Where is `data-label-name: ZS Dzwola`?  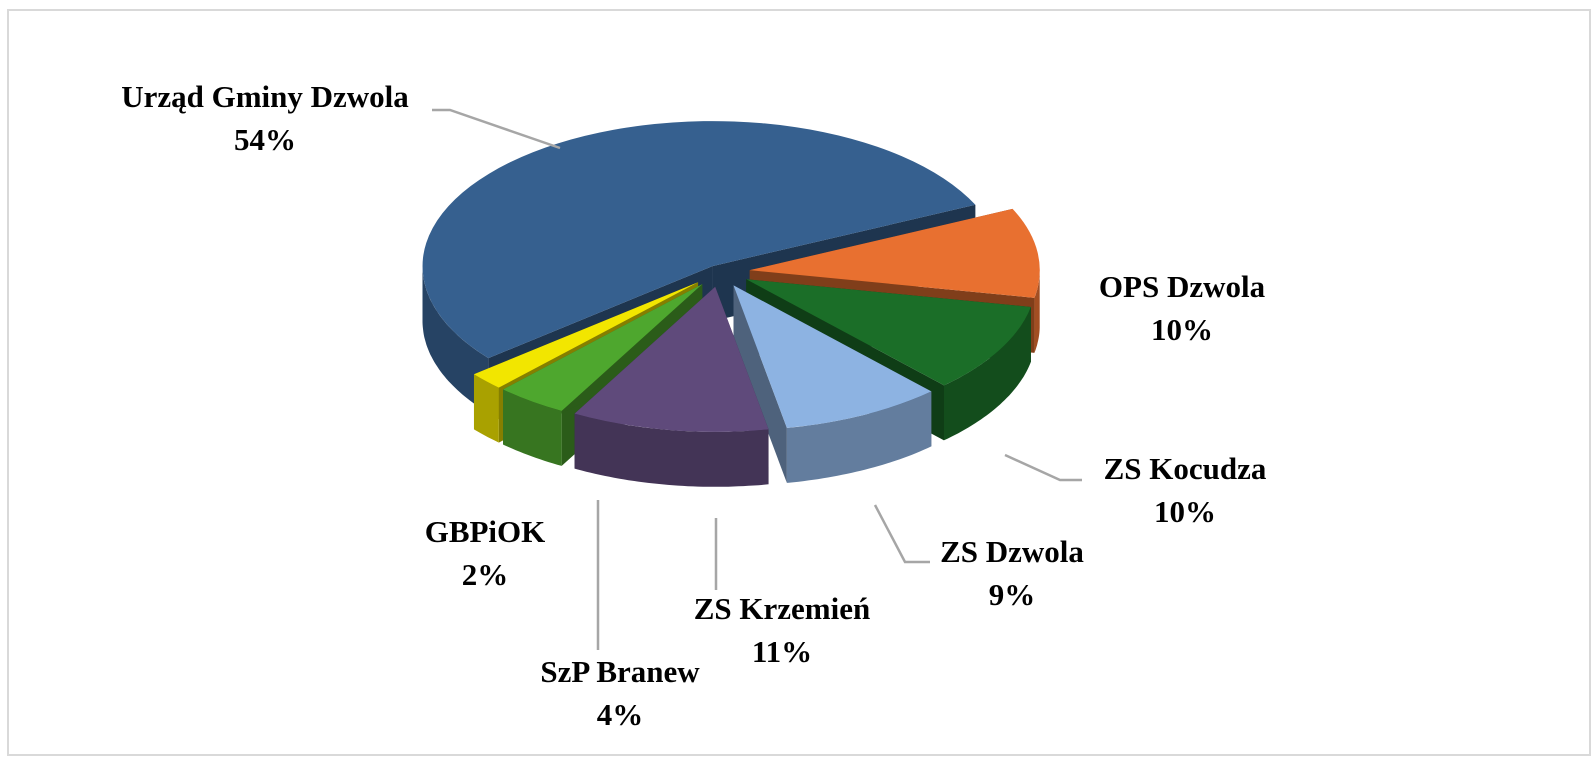 data-label-name: ZS Dzwola is located at coordinates (1012, 551).